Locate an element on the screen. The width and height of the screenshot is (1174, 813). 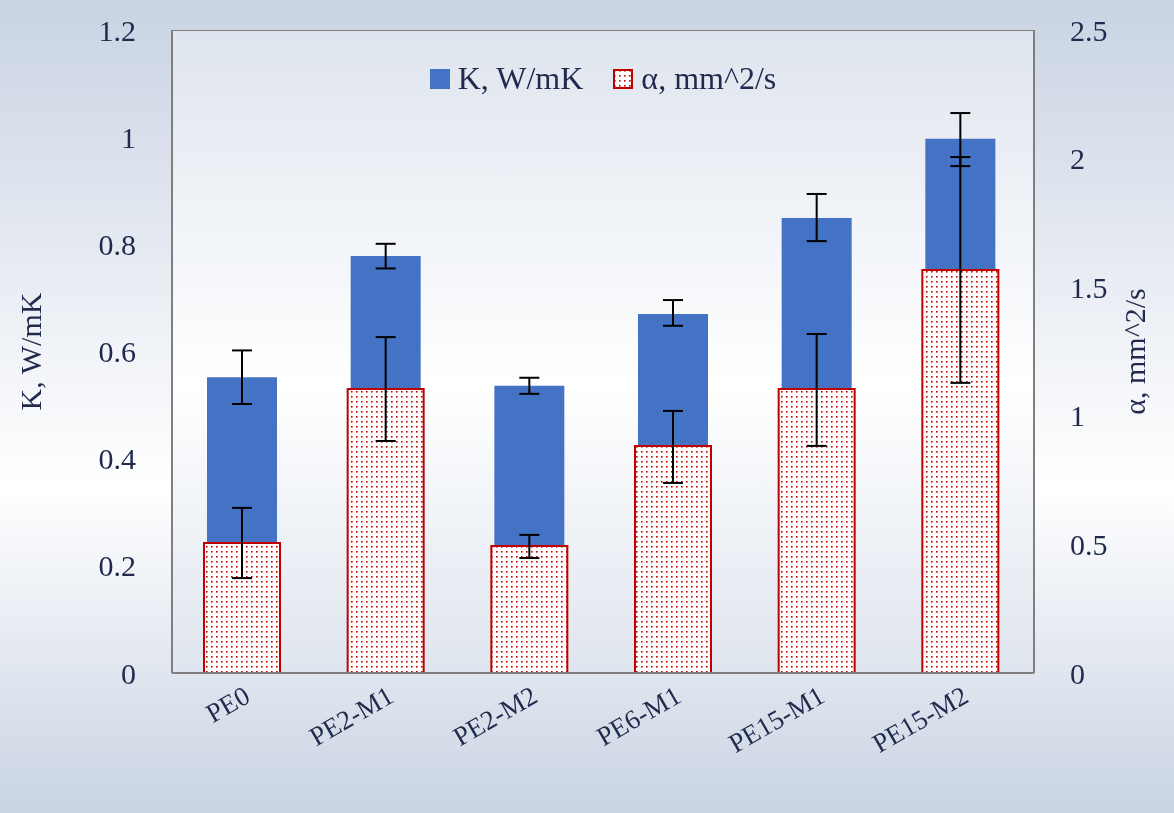
y-tick-label: 0.4 is located at coordinates (117, 459).